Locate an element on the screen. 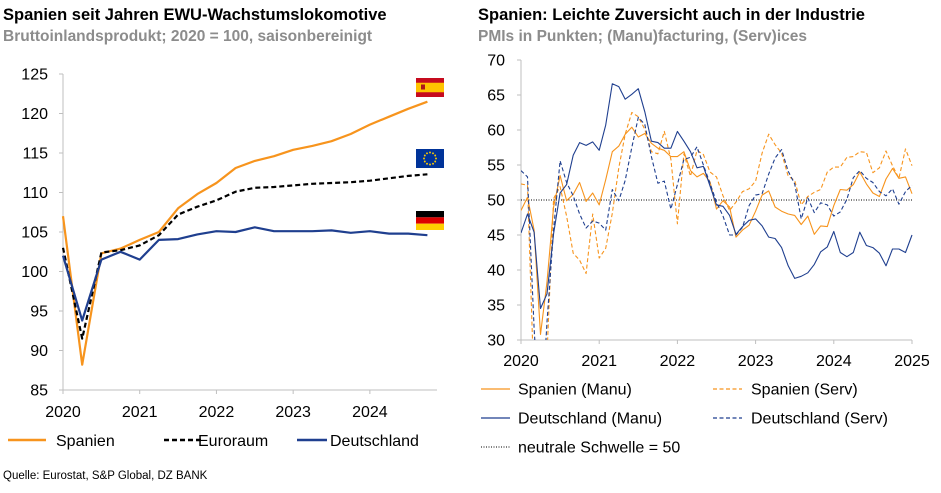  left-y-tick-label: 90 is located at coordinates (39, 351).